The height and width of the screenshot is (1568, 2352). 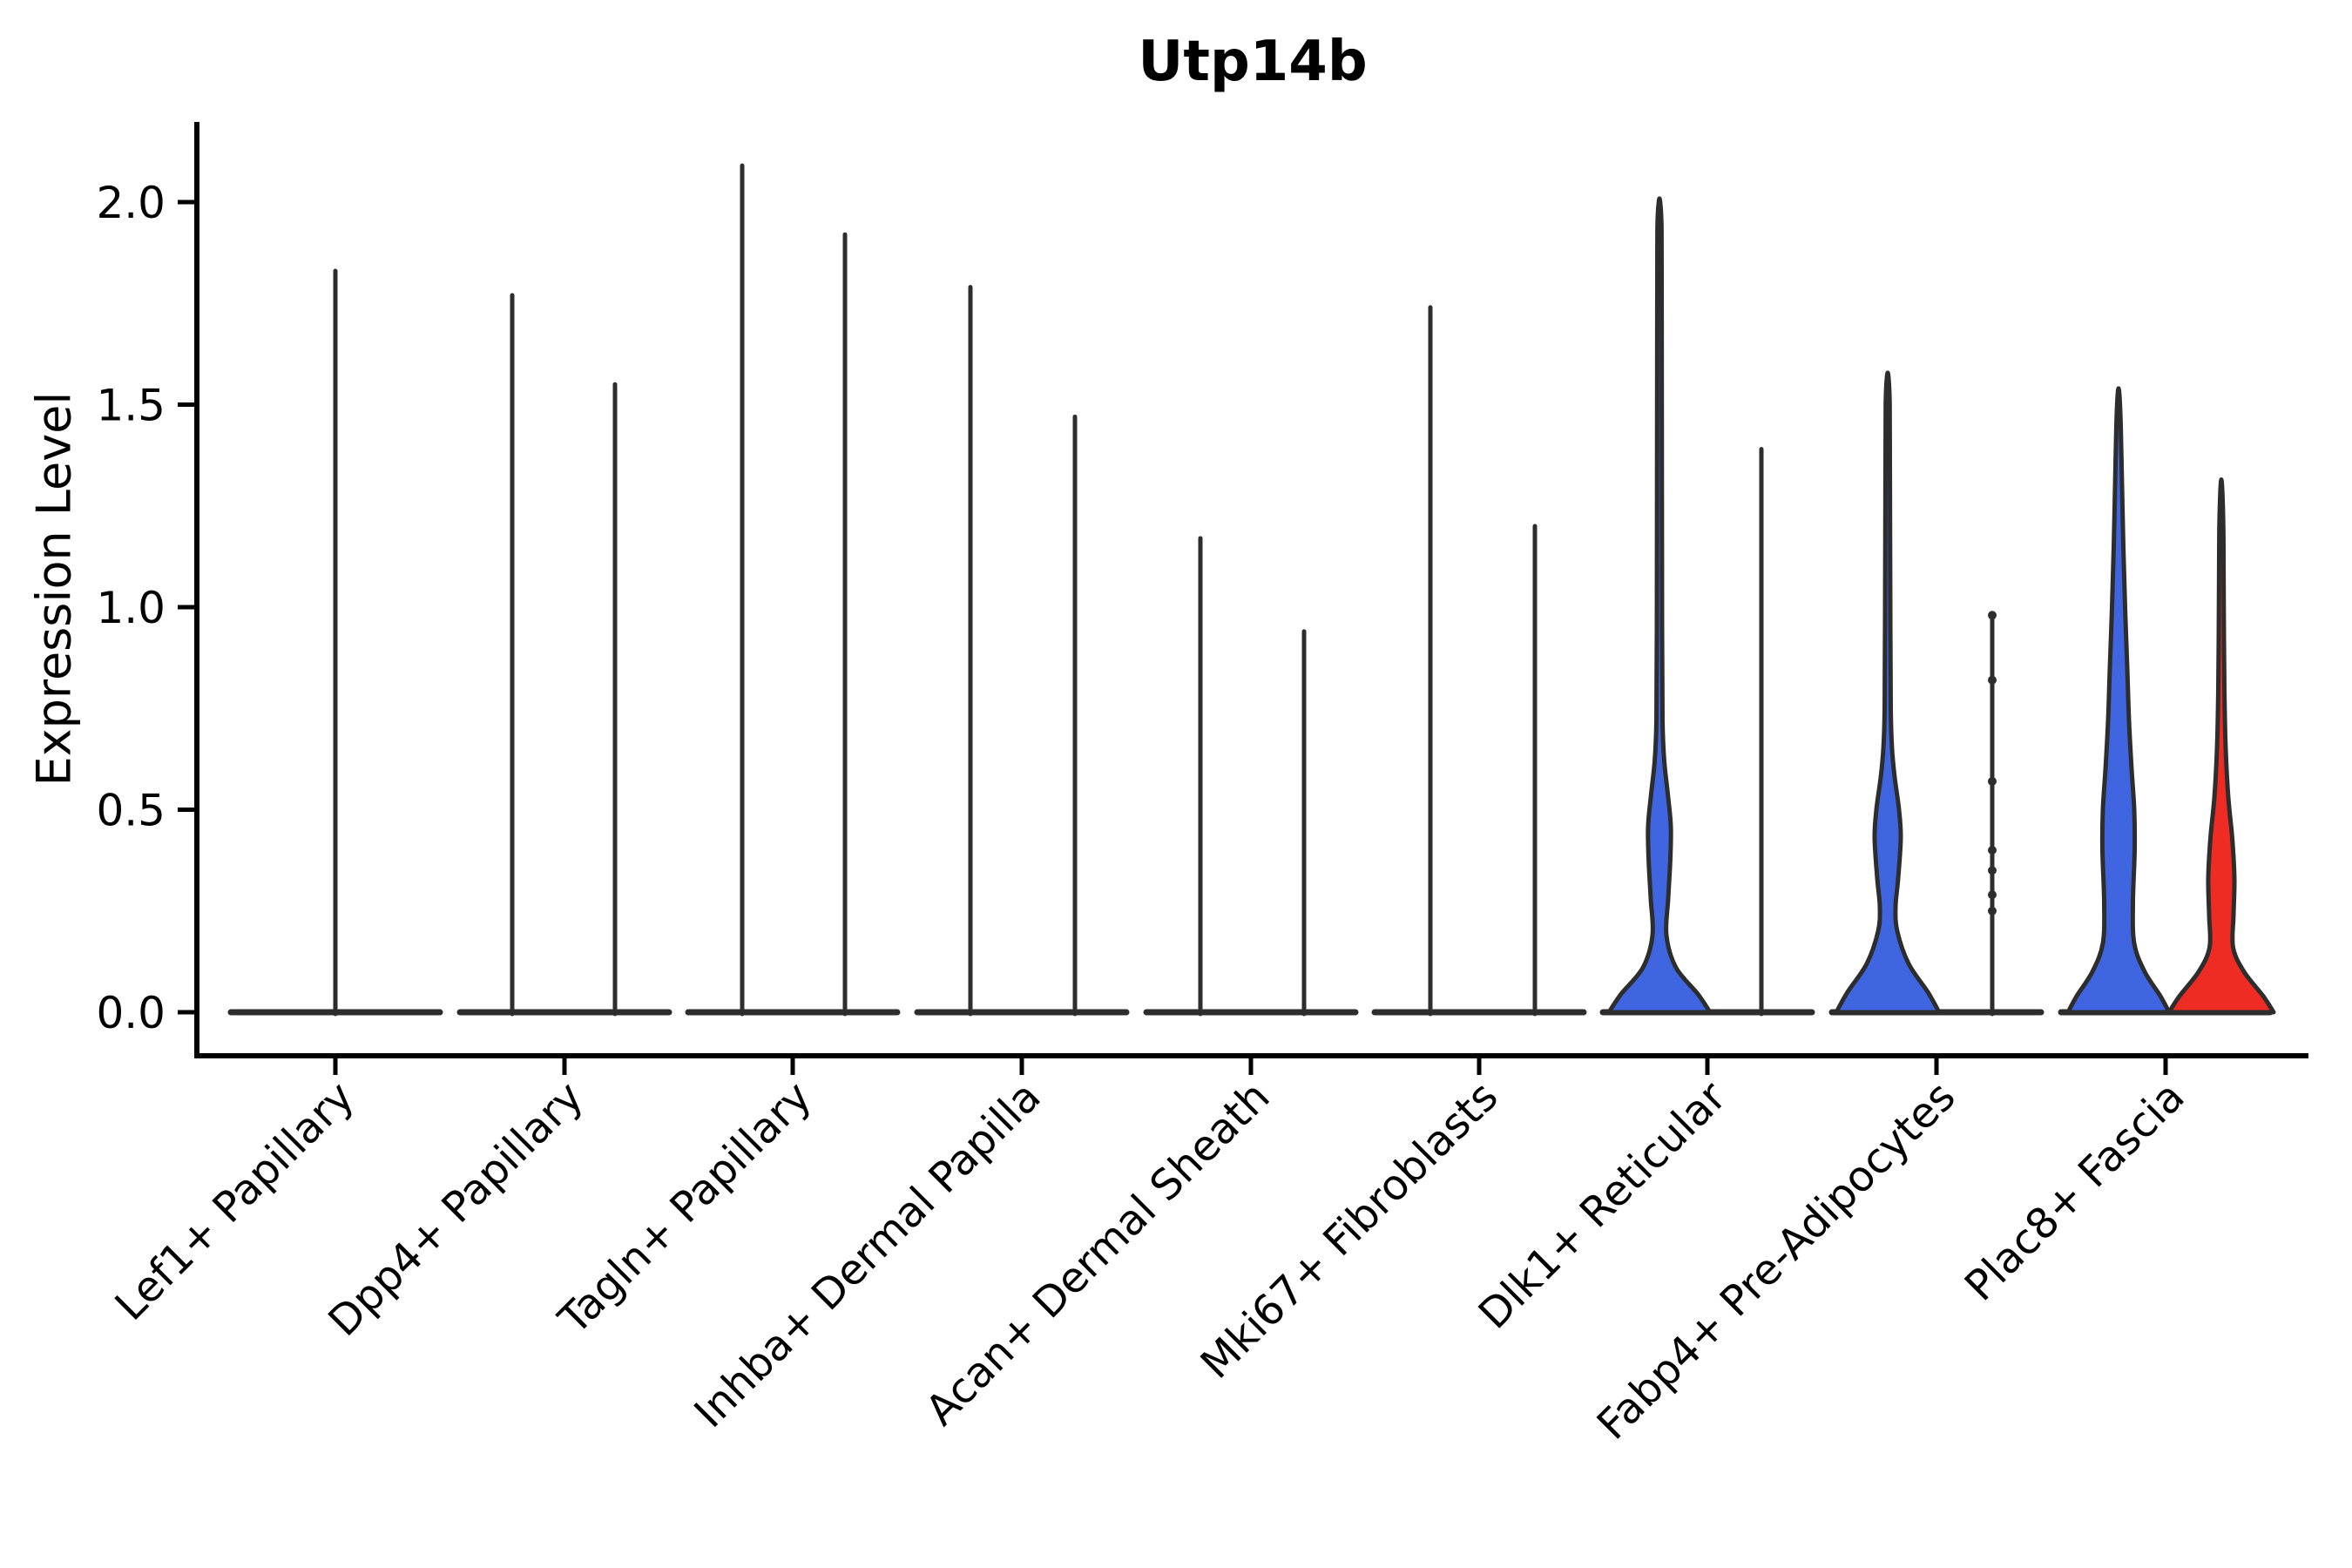 I want to click on y-tick-label: 0.0, so click(x=131, y=1013).